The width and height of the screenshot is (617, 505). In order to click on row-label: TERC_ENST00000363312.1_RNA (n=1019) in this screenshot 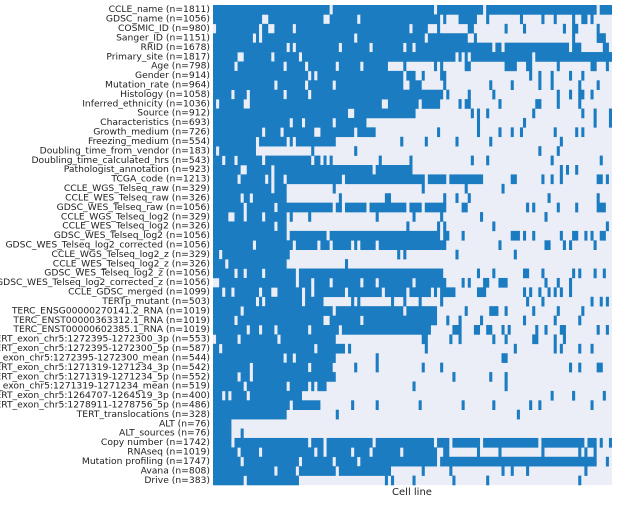, I will do `click(111, 320)`.